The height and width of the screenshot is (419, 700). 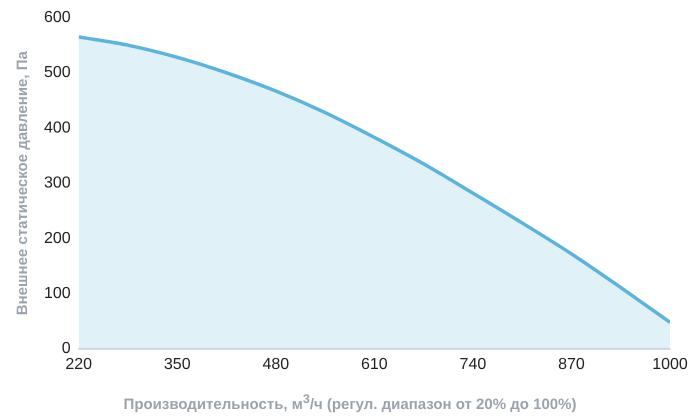 What do you see at coordinates (57, 127) in the screenshot?
I see `y-tick-label: 400` at bounding box center [57, 127].